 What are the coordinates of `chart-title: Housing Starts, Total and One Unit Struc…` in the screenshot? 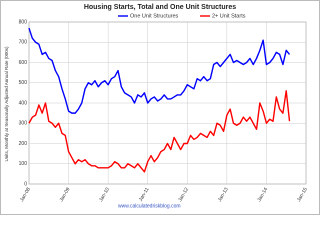 It's located at (160, 7).